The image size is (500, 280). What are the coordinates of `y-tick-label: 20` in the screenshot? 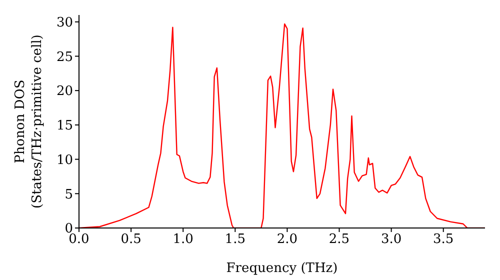 It's located at (64, 92).